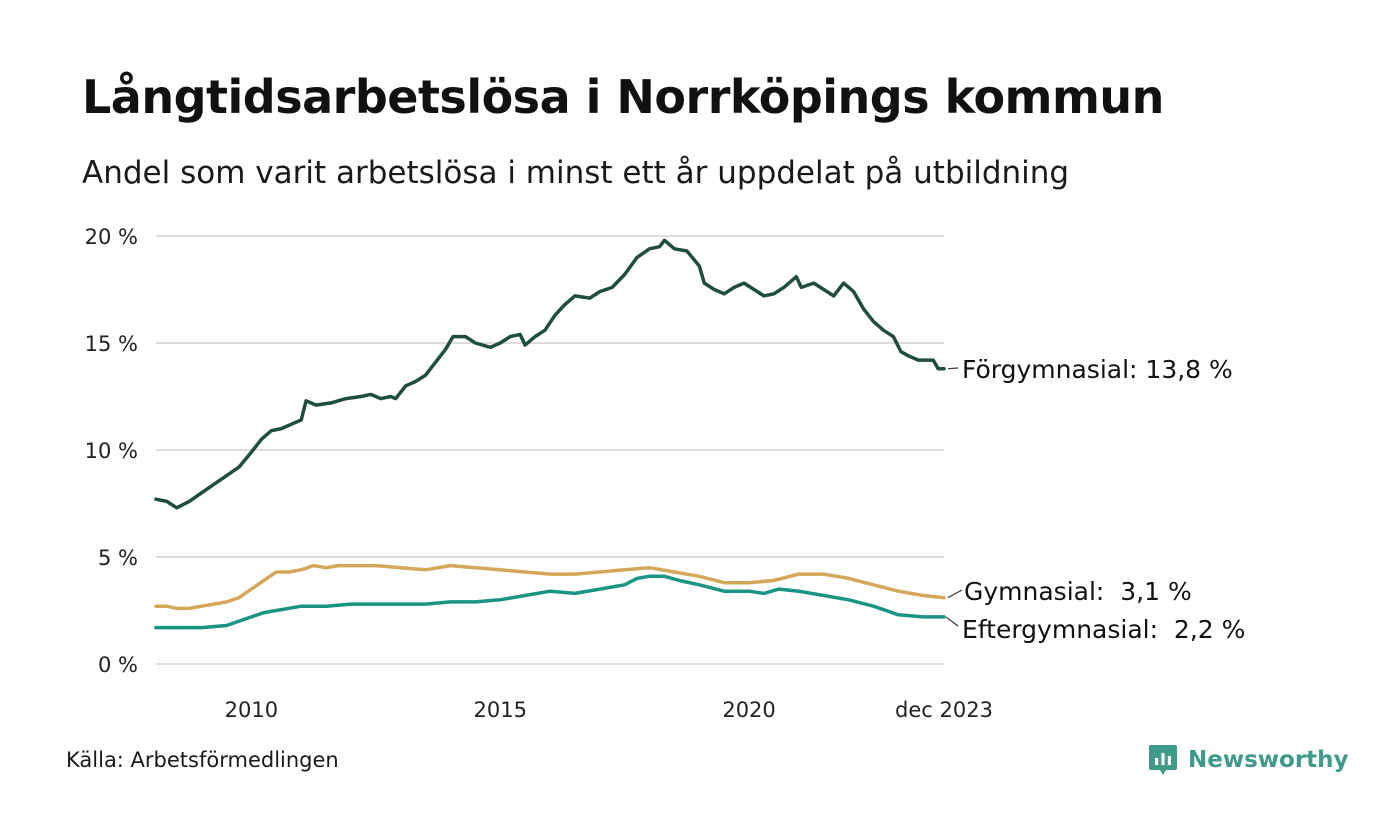  I want to click on label-leader-gymnasial, so click(955, 594).